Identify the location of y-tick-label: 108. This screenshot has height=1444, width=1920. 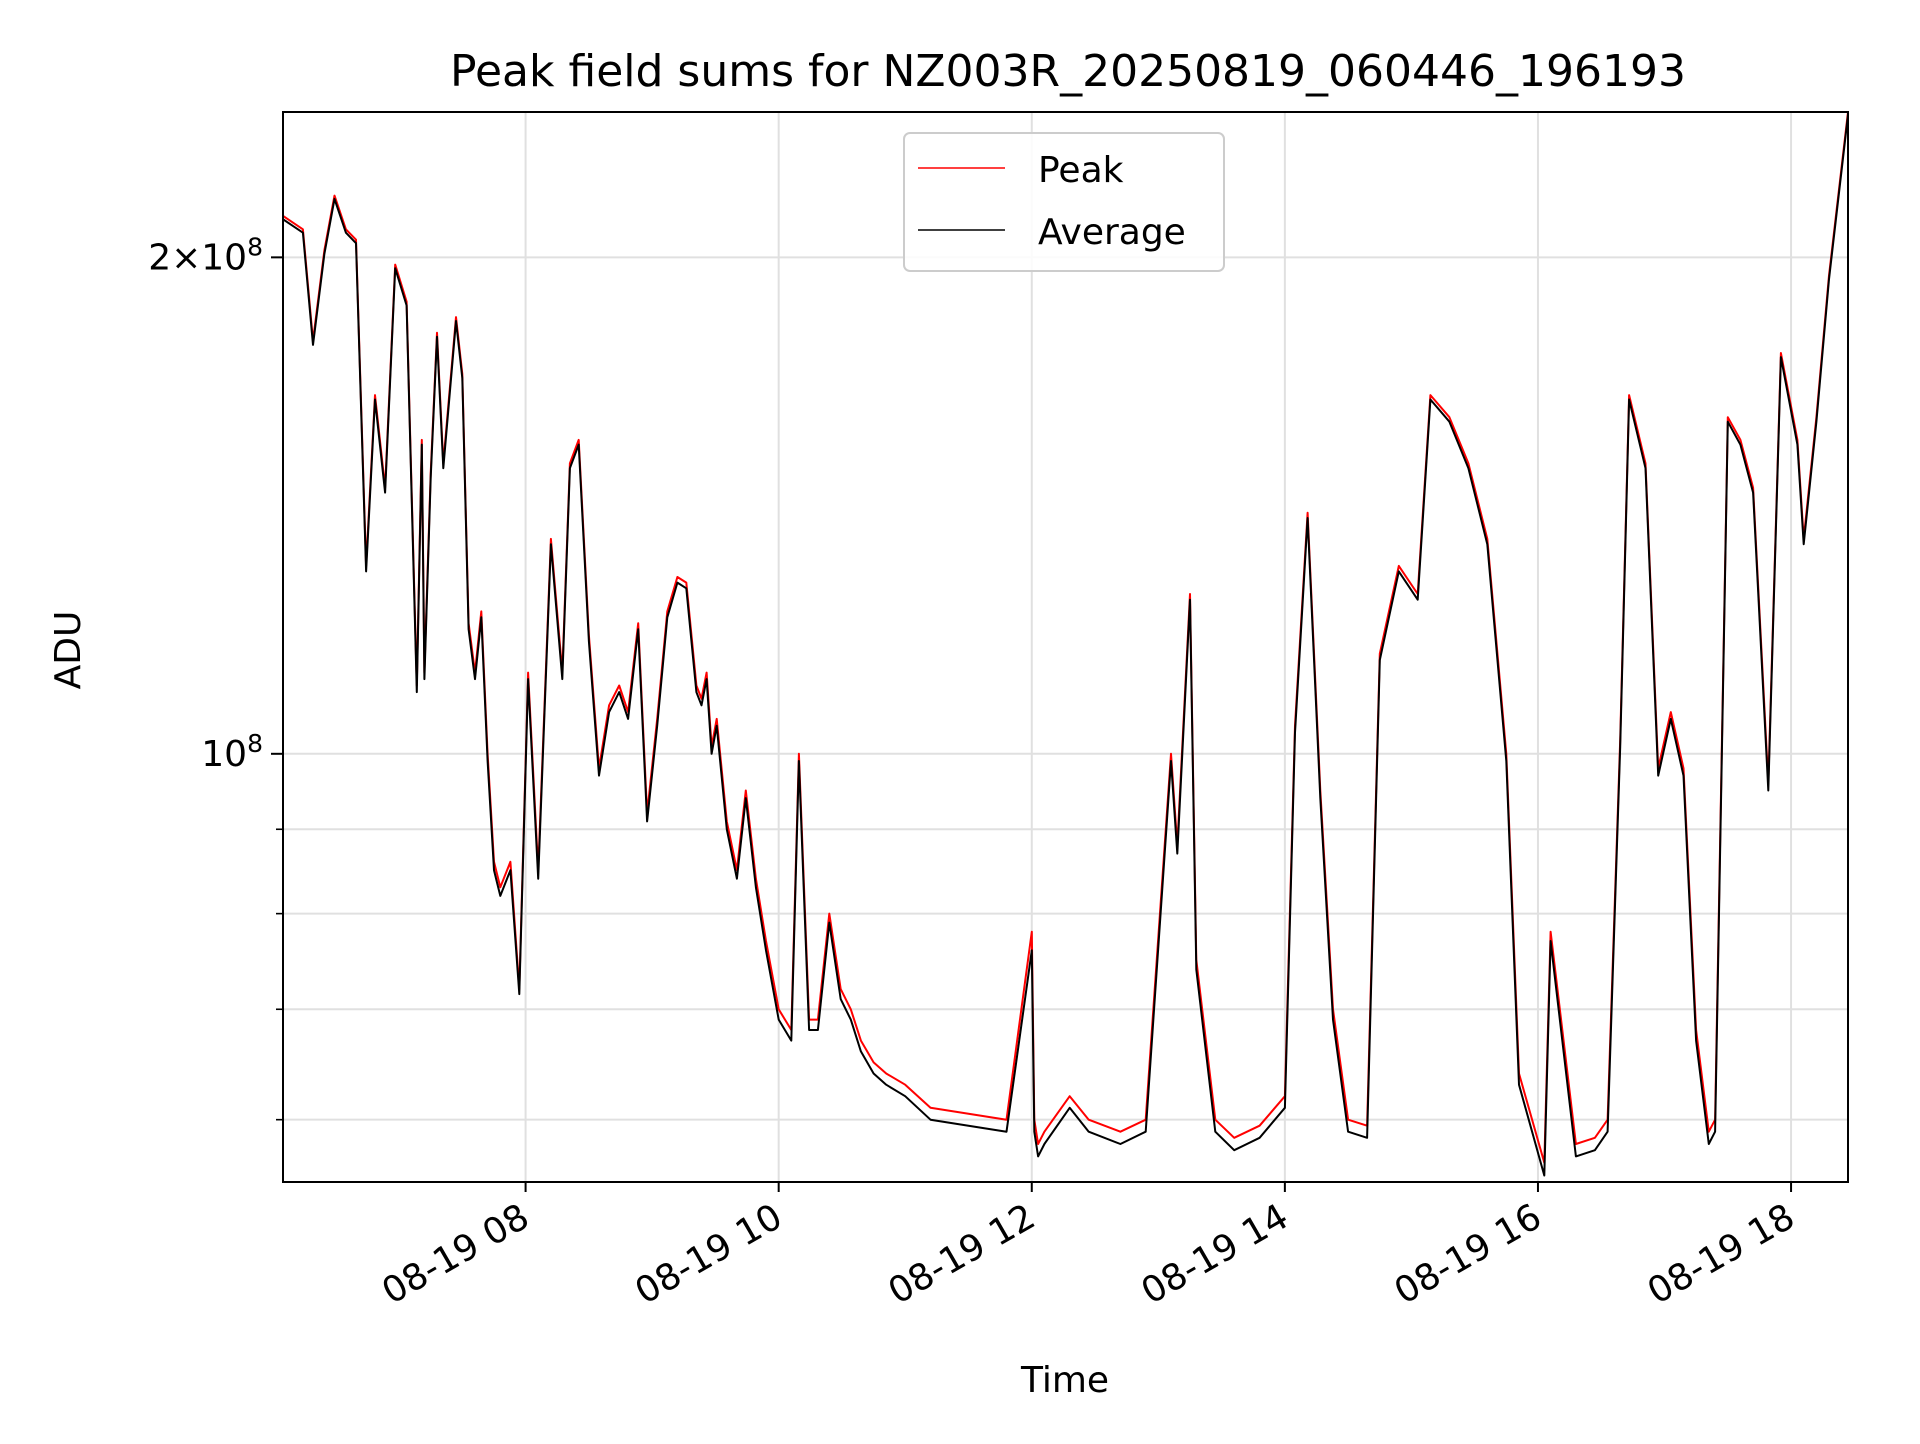
(232, 752).